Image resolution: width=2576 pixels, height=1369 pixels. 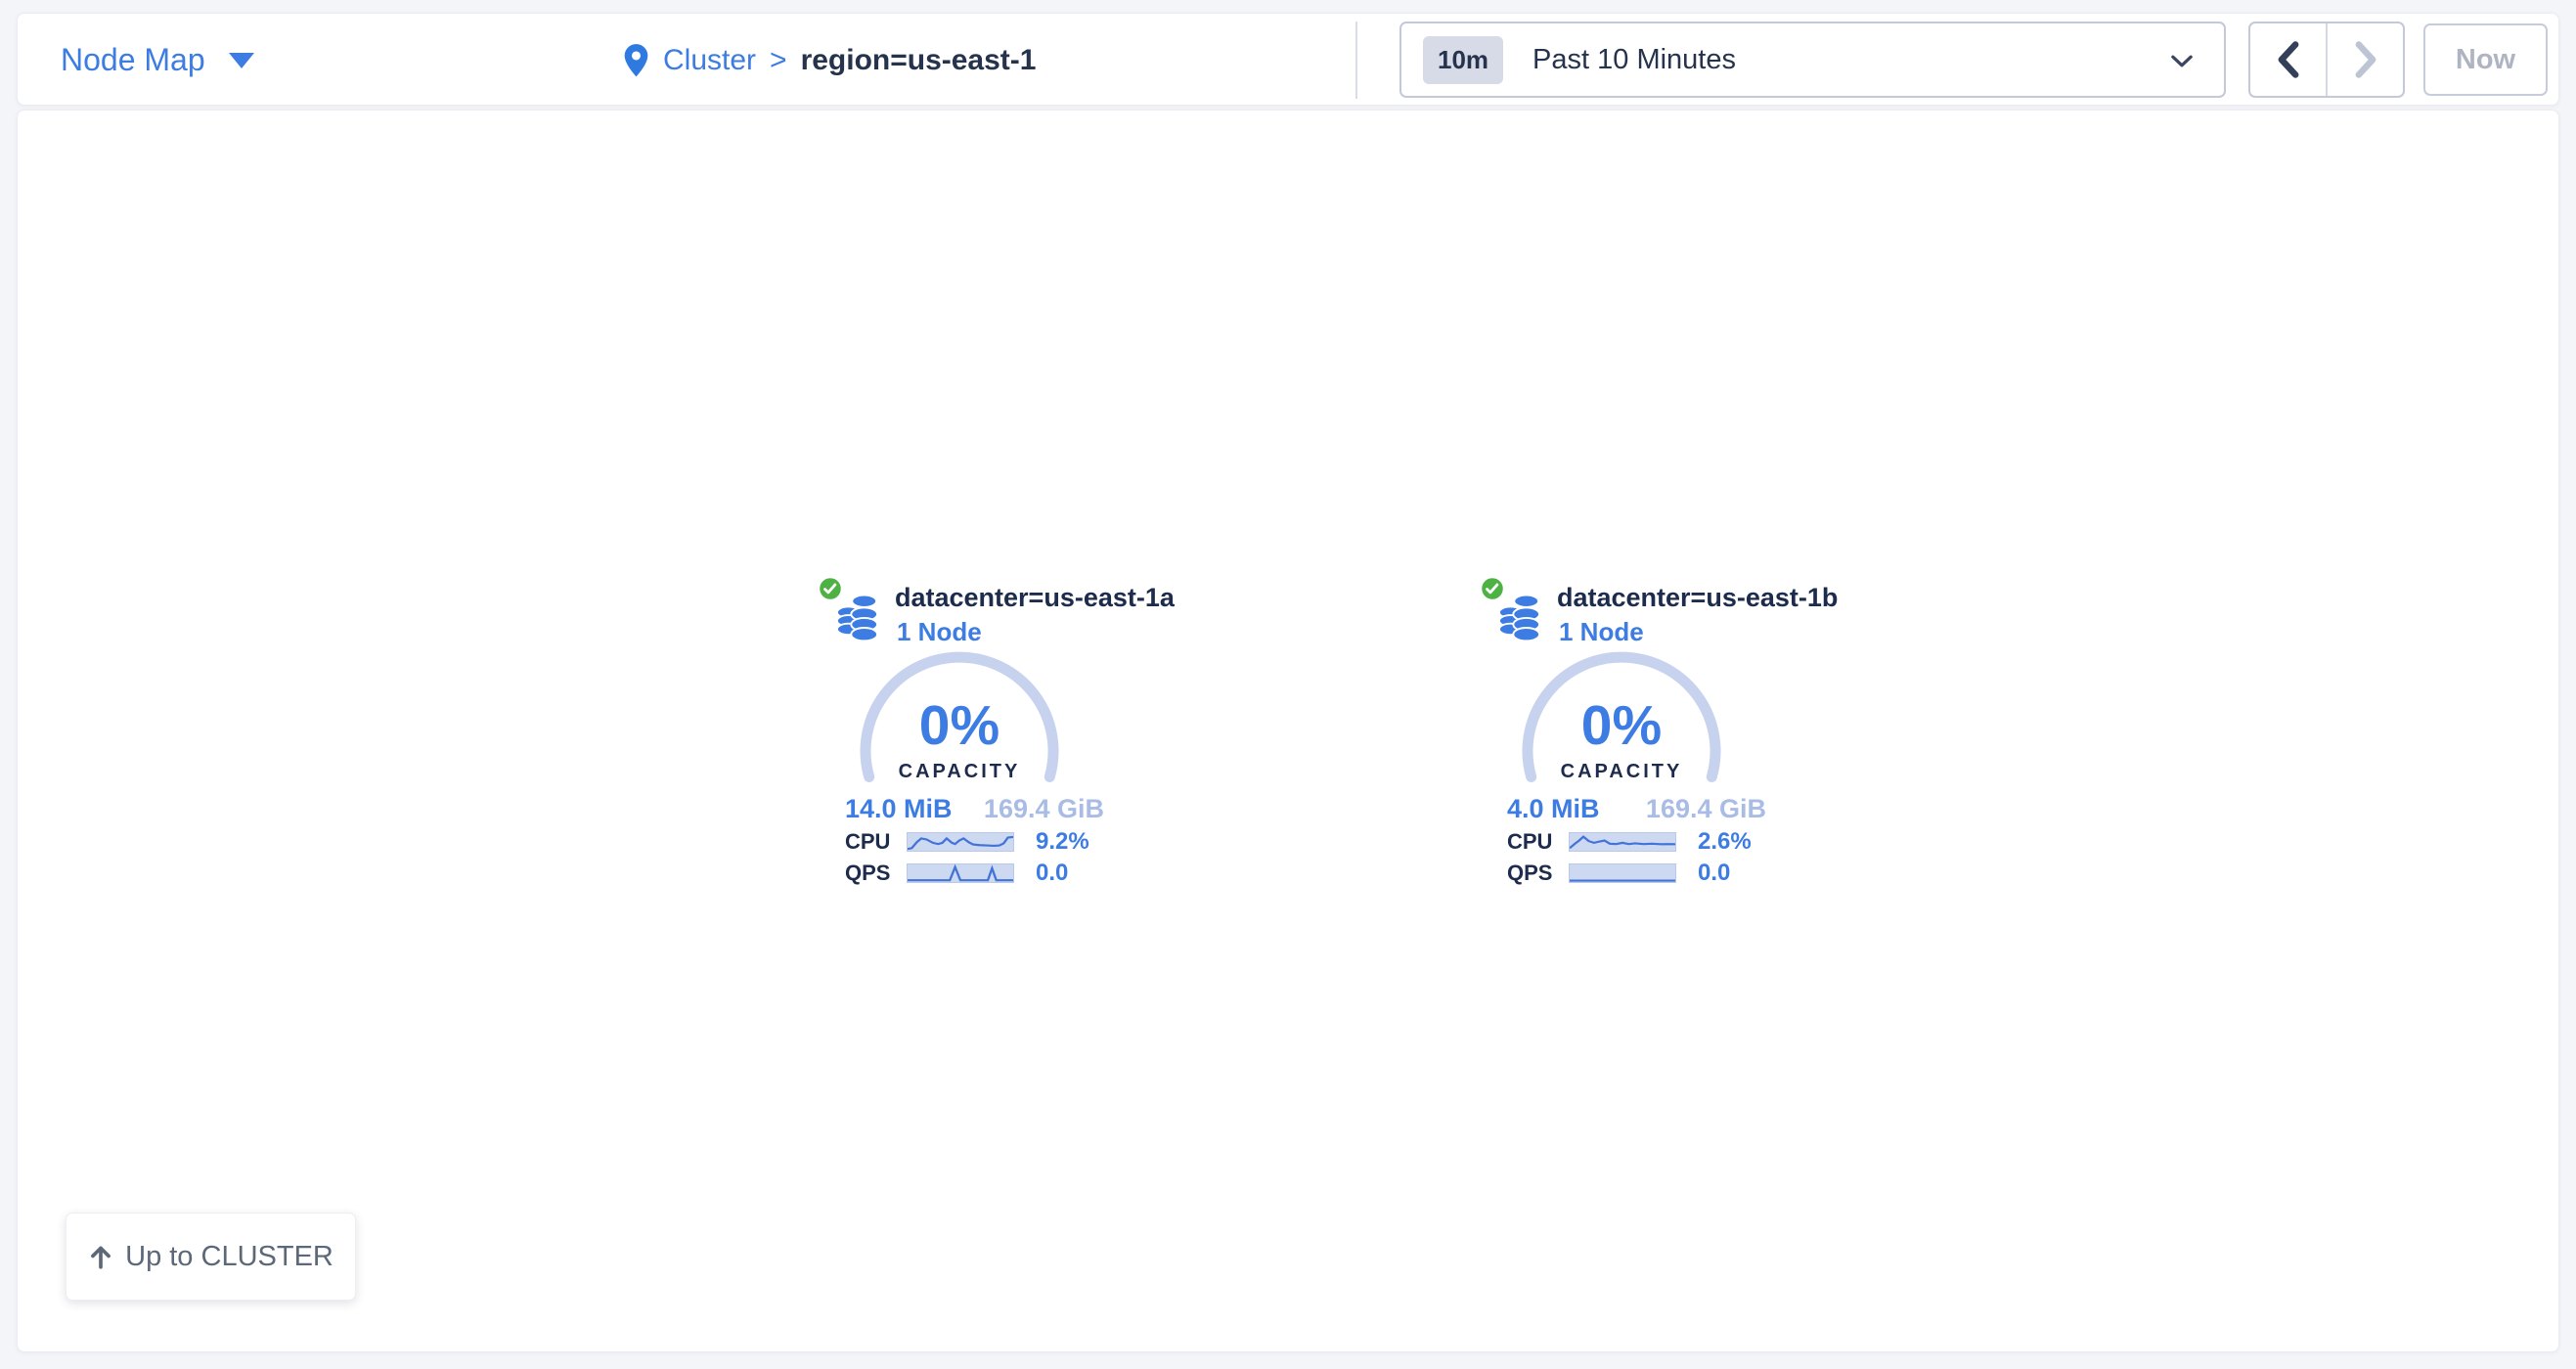 I want to click on time-range-dropdown: 10m Past 10 Minutes, so click(x=1812, y=60).